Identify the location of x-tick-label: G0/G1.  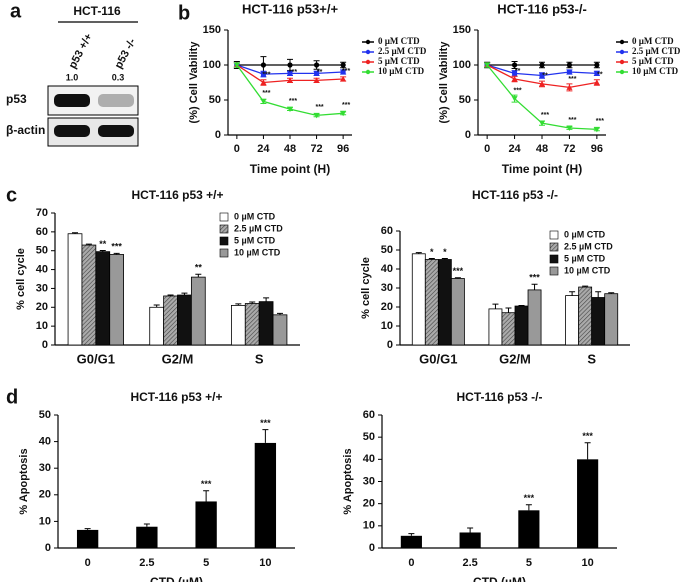
(96, 358).